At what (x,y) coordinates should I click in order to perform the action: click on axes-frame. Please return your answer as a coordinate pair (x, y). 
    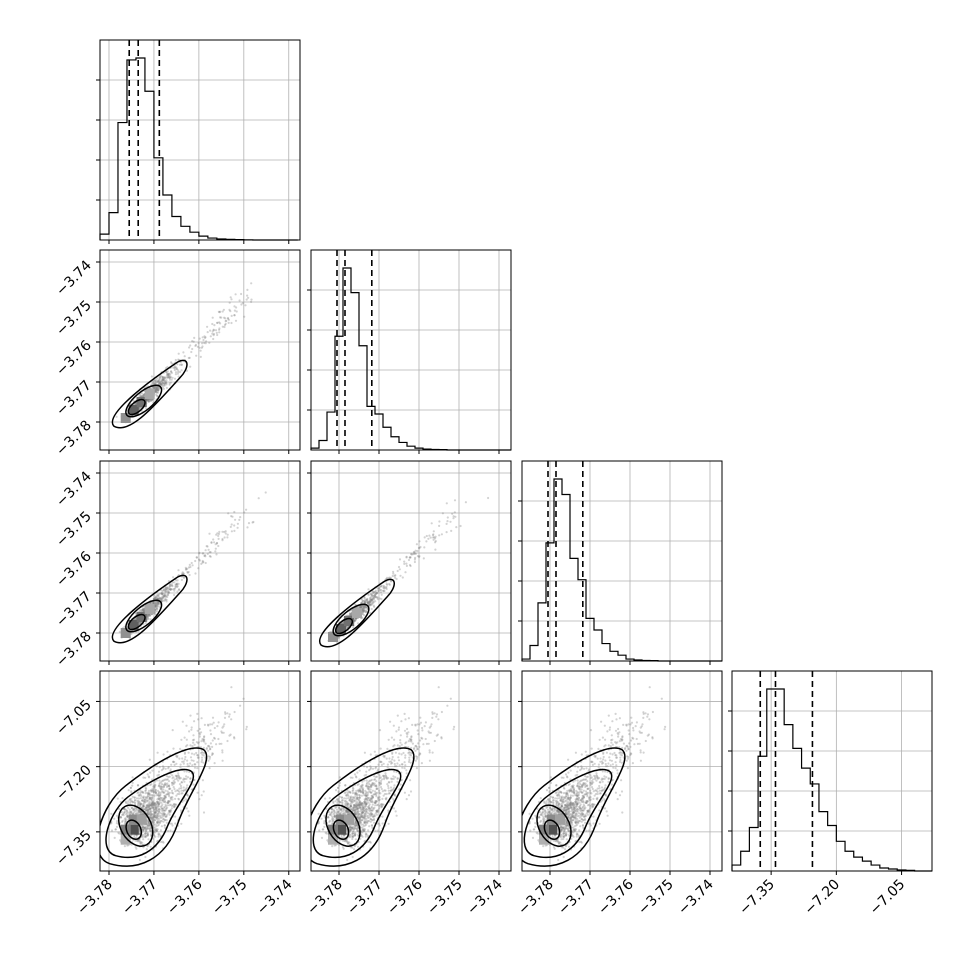
    Looking at the image, I should click on (411, 350).